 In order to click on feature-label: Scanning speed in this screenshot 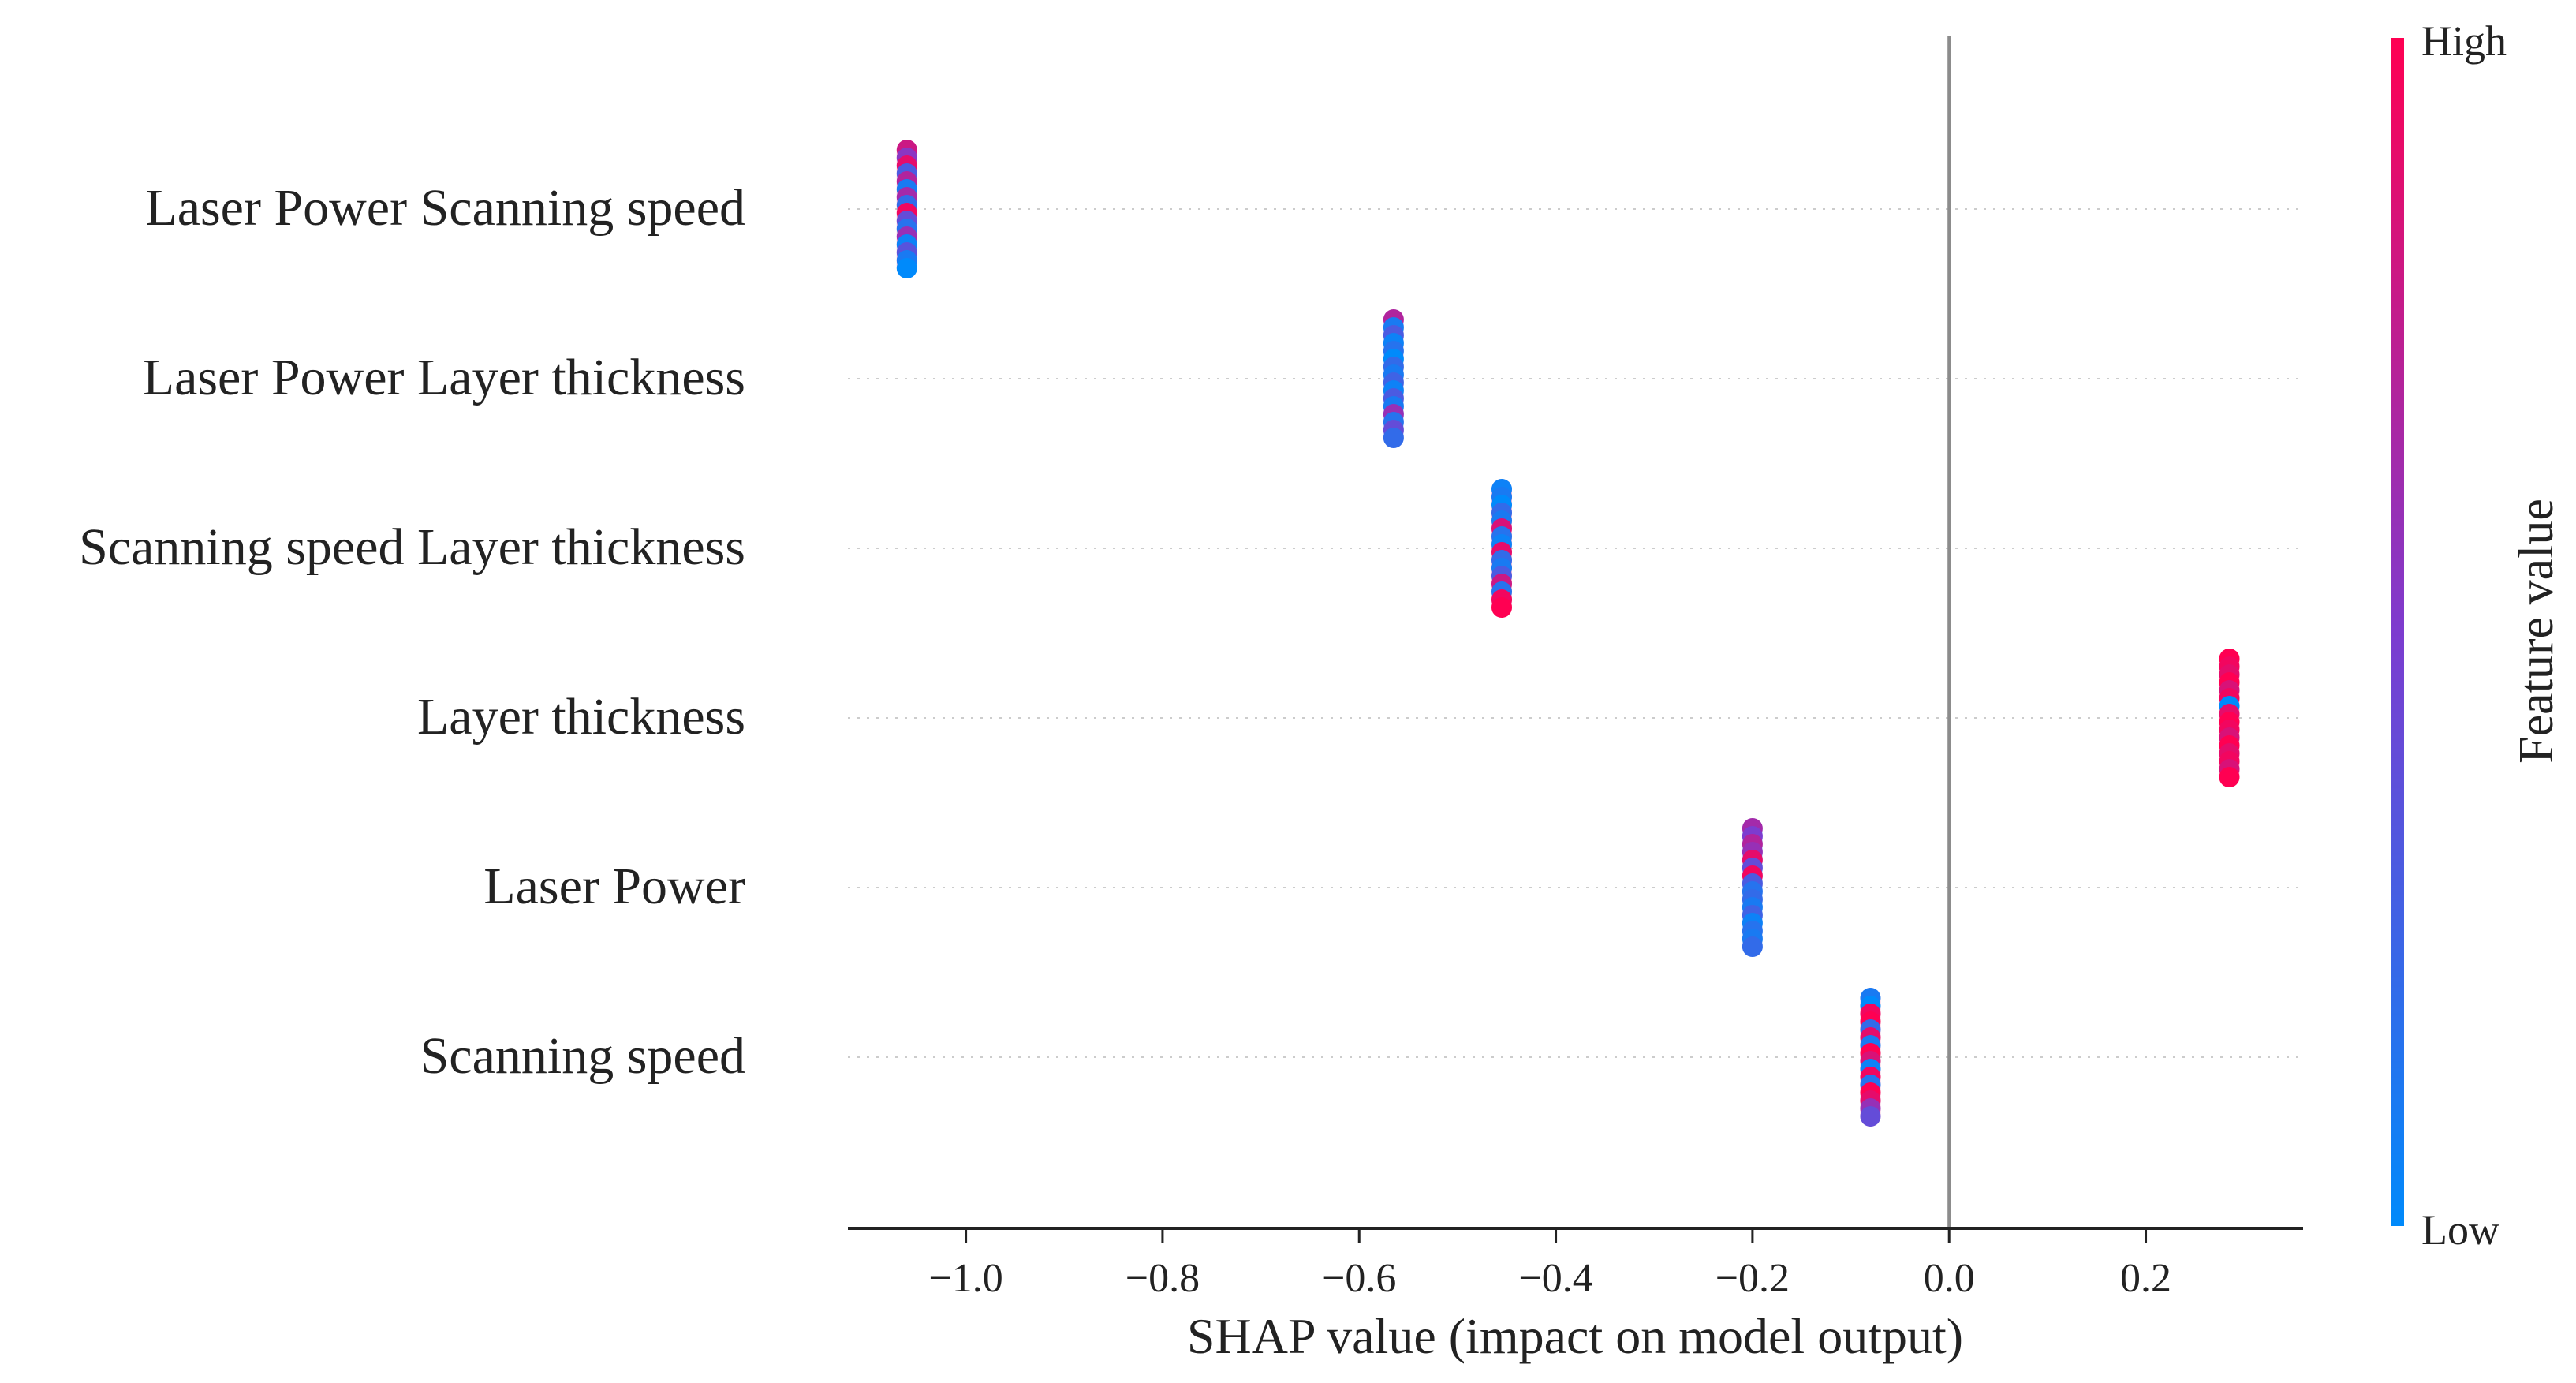, I will do `click(582, 1056)`.